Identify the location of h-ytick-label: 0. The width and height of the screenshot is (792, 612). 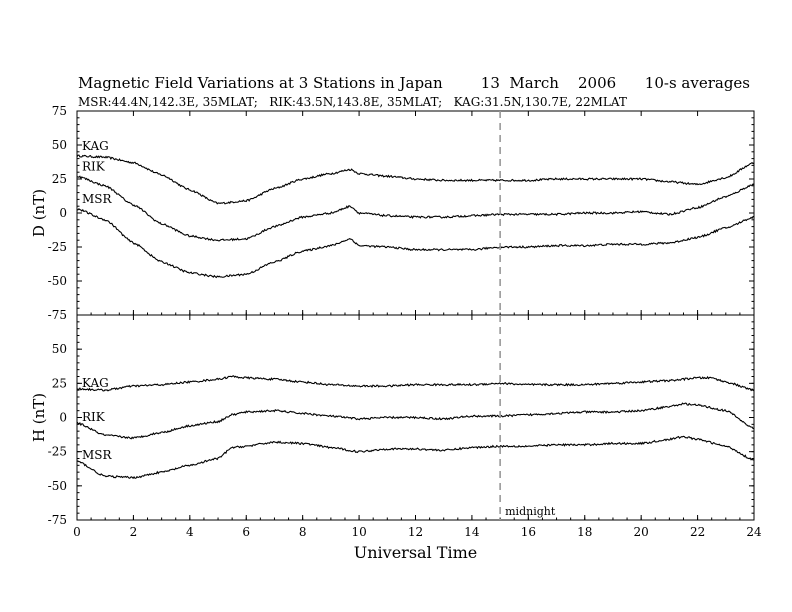
(63, 418).